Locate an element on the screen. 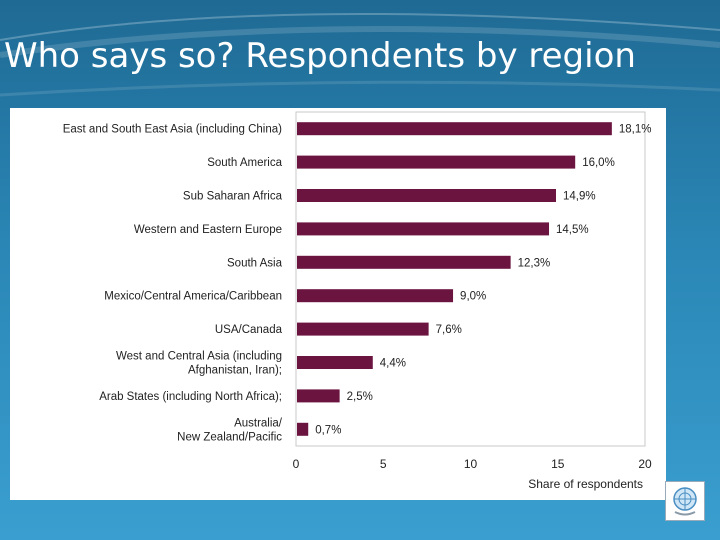 The width and height of the screenshot is (720, 540). un-emblem-logo is located at coordinates (685, 501).